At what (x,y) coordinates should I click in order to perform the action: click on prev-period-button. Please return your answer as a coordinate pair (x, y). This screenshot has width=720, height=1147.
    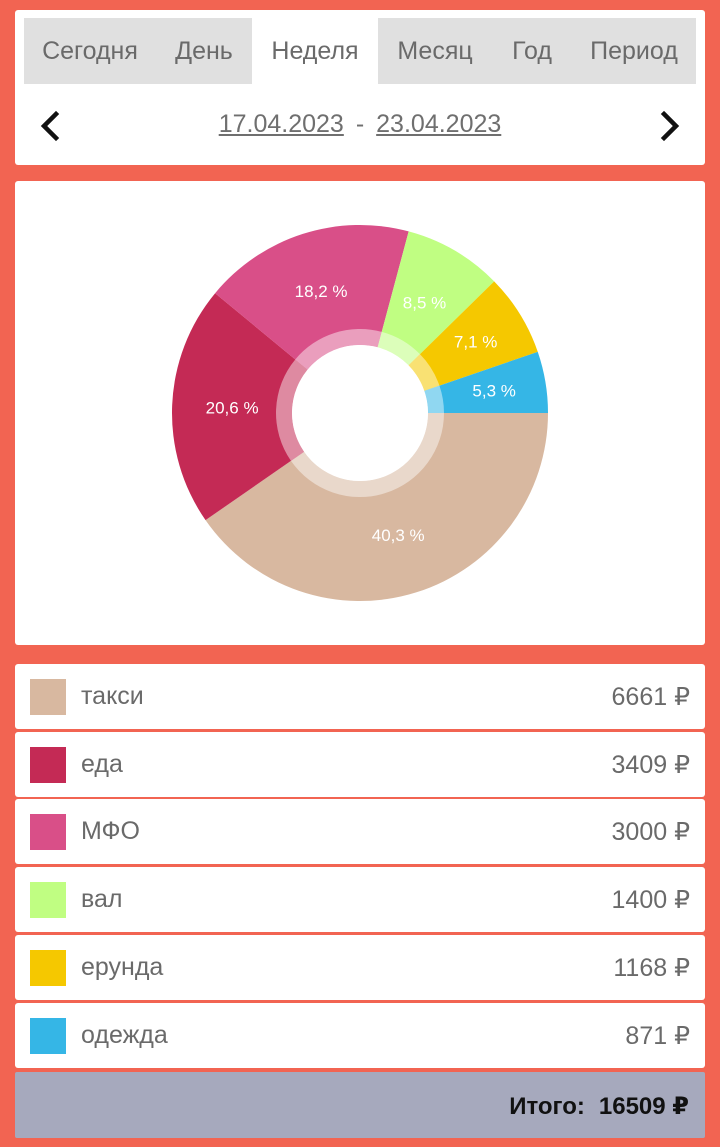
    Looking at the image, I should click on (51, 126).